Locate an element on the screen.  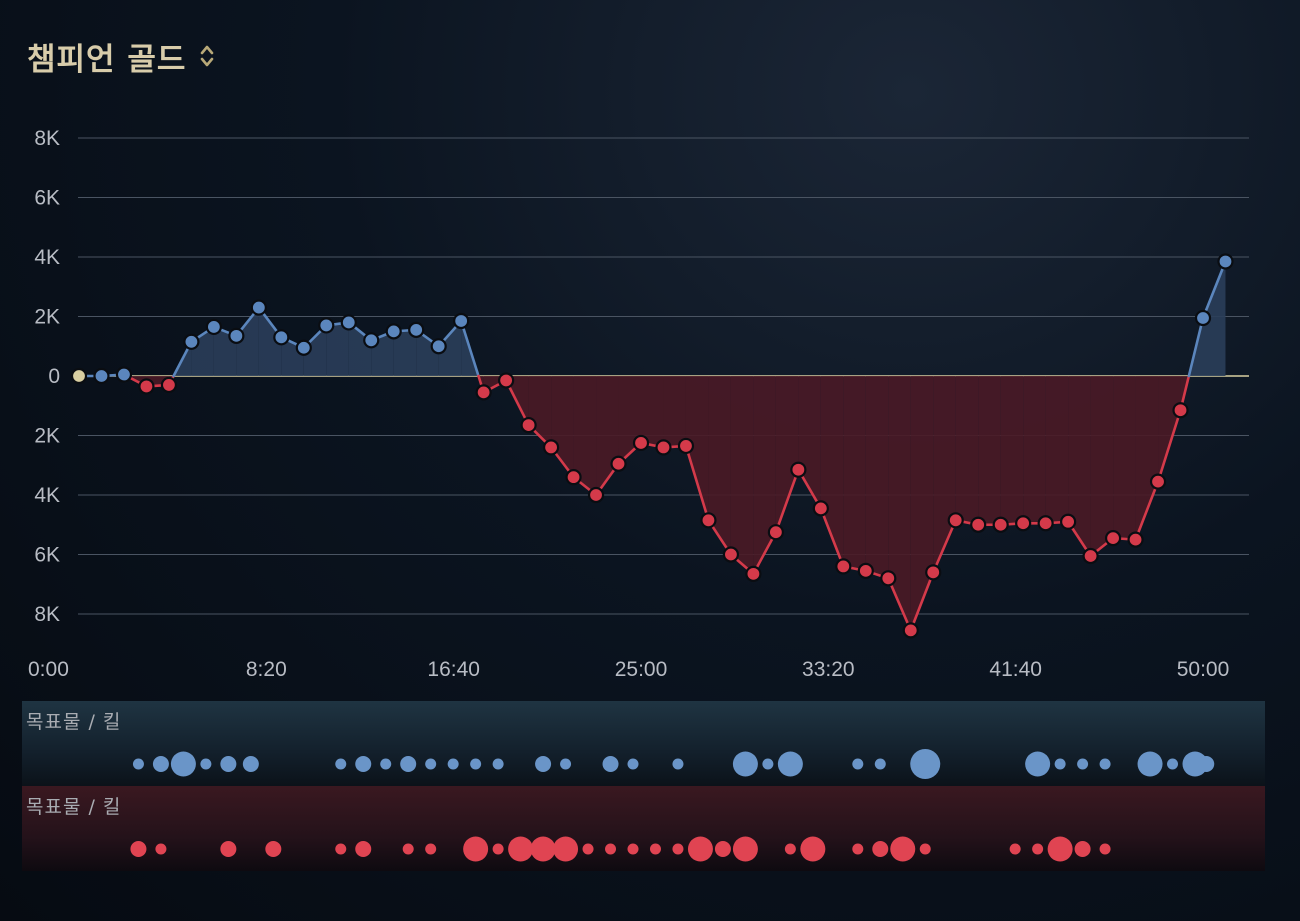
y-tick-label: 4K is located at coordinates (47, 495).